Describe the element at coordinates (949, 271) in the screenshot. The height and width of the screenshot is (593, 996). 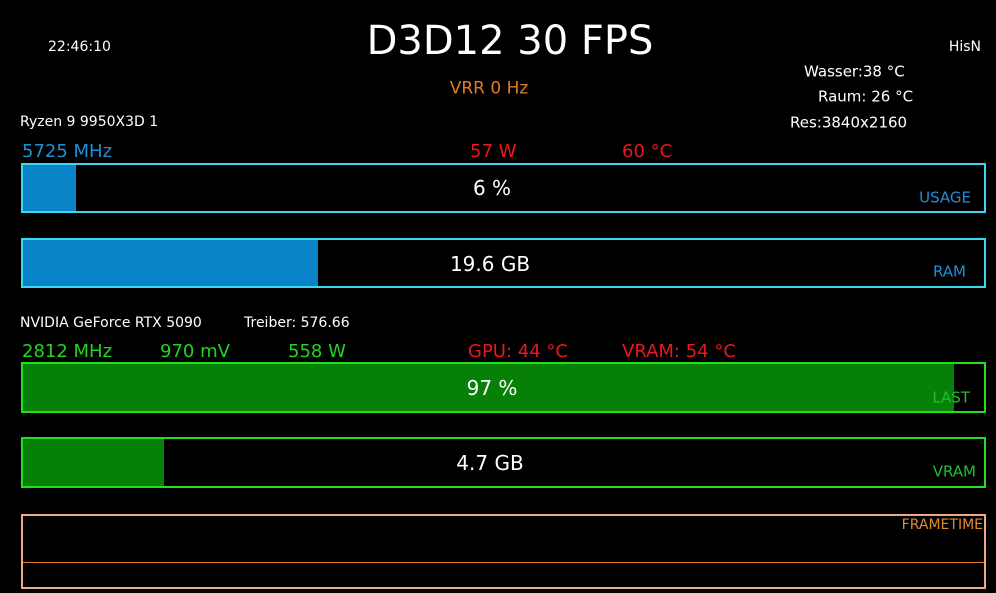
I see `ram-label: RAM` at that location.